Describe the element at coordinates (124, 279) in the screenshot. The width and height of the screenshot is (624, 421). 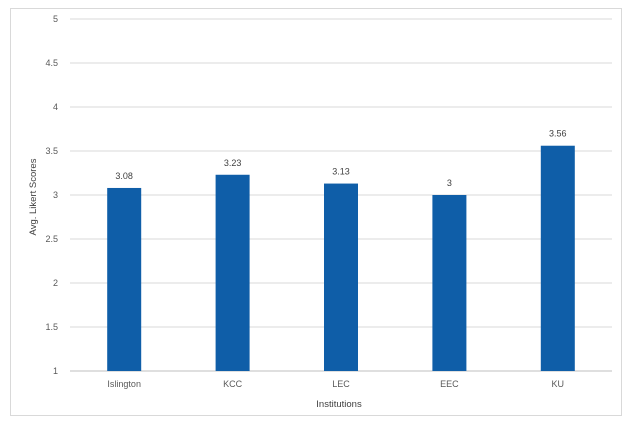
I see `bar-islington` at that location.